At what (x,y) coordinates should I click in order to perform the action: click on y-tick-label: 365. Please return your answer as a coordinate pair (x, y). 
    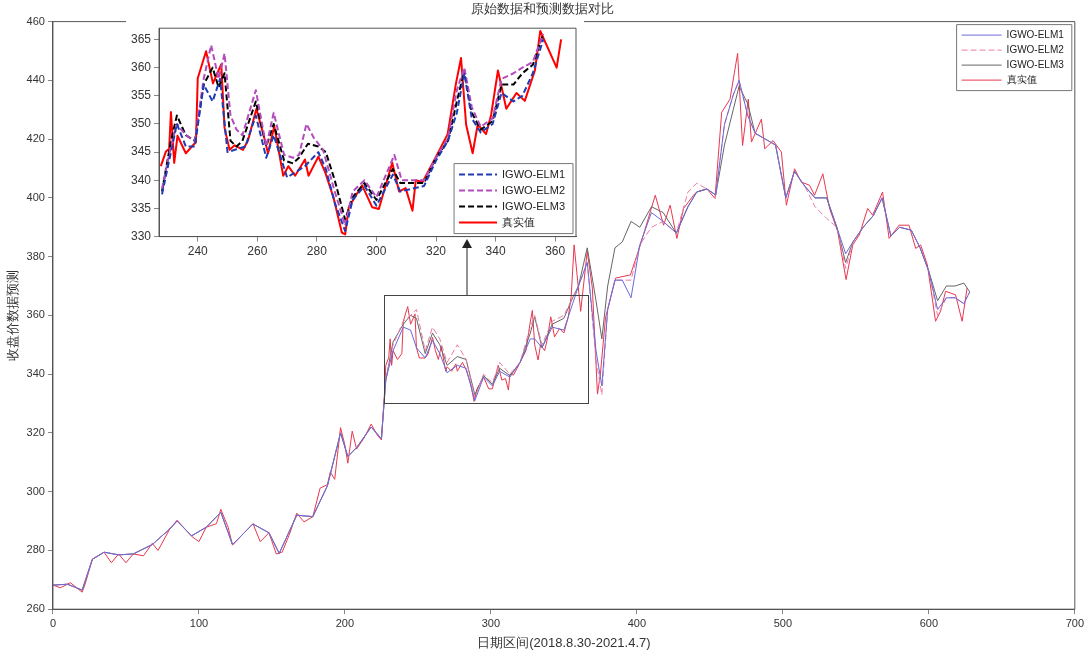
    Looking at the image, I should click on (141, 38).